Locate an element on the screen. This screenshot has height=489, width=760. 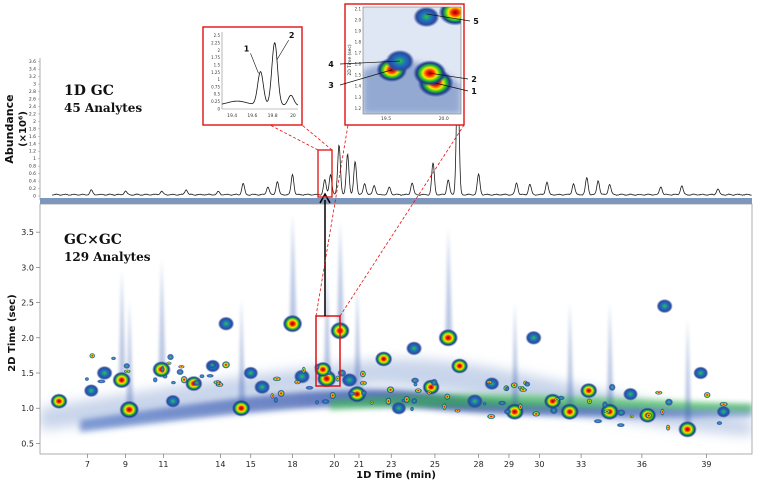
1d-inset-x-ticks: 19.4 19.6 19.8 20 is located at coordinates (261, 116).